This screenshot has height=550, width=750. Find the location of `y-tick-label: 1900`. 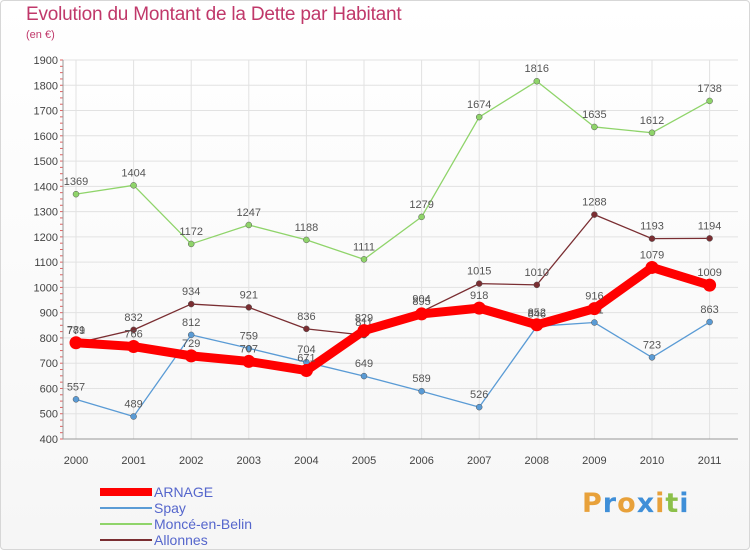

y-tick-label: 1900 is located at coordinates (46, 61).